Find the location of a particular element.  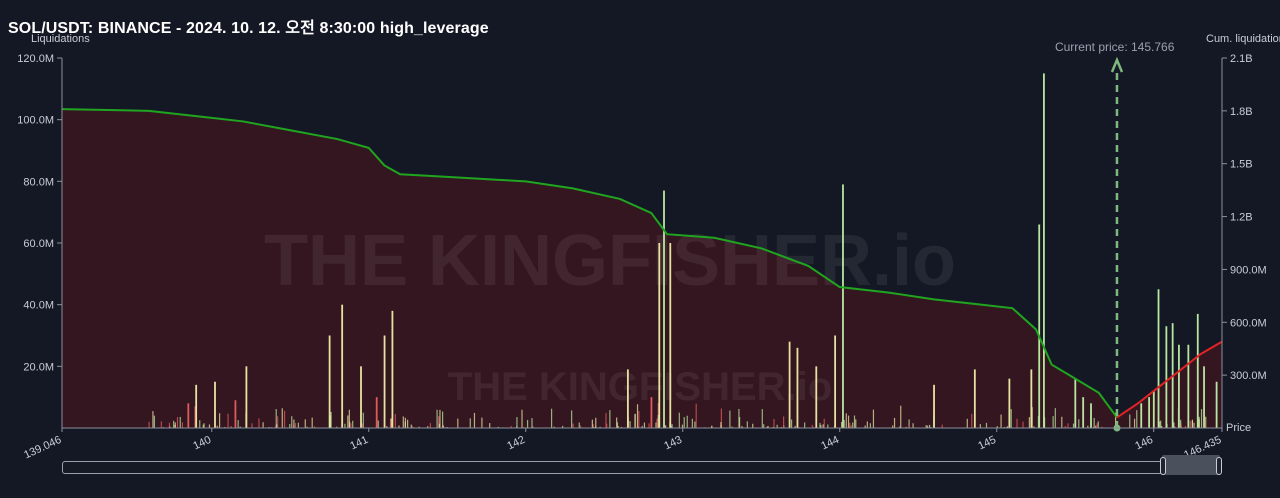

current-price-arrow is located at coordinates (1117, 64).